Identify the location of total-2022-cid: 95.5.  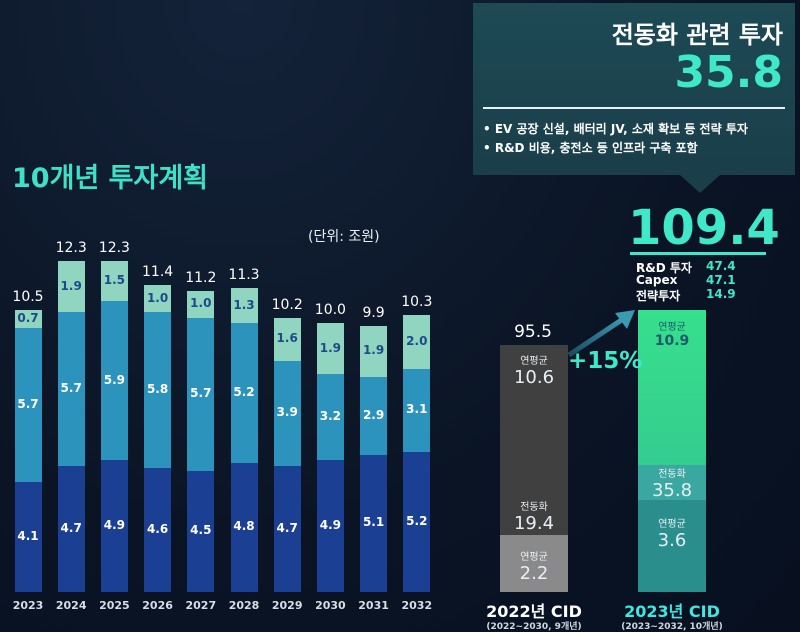
(533, 332).